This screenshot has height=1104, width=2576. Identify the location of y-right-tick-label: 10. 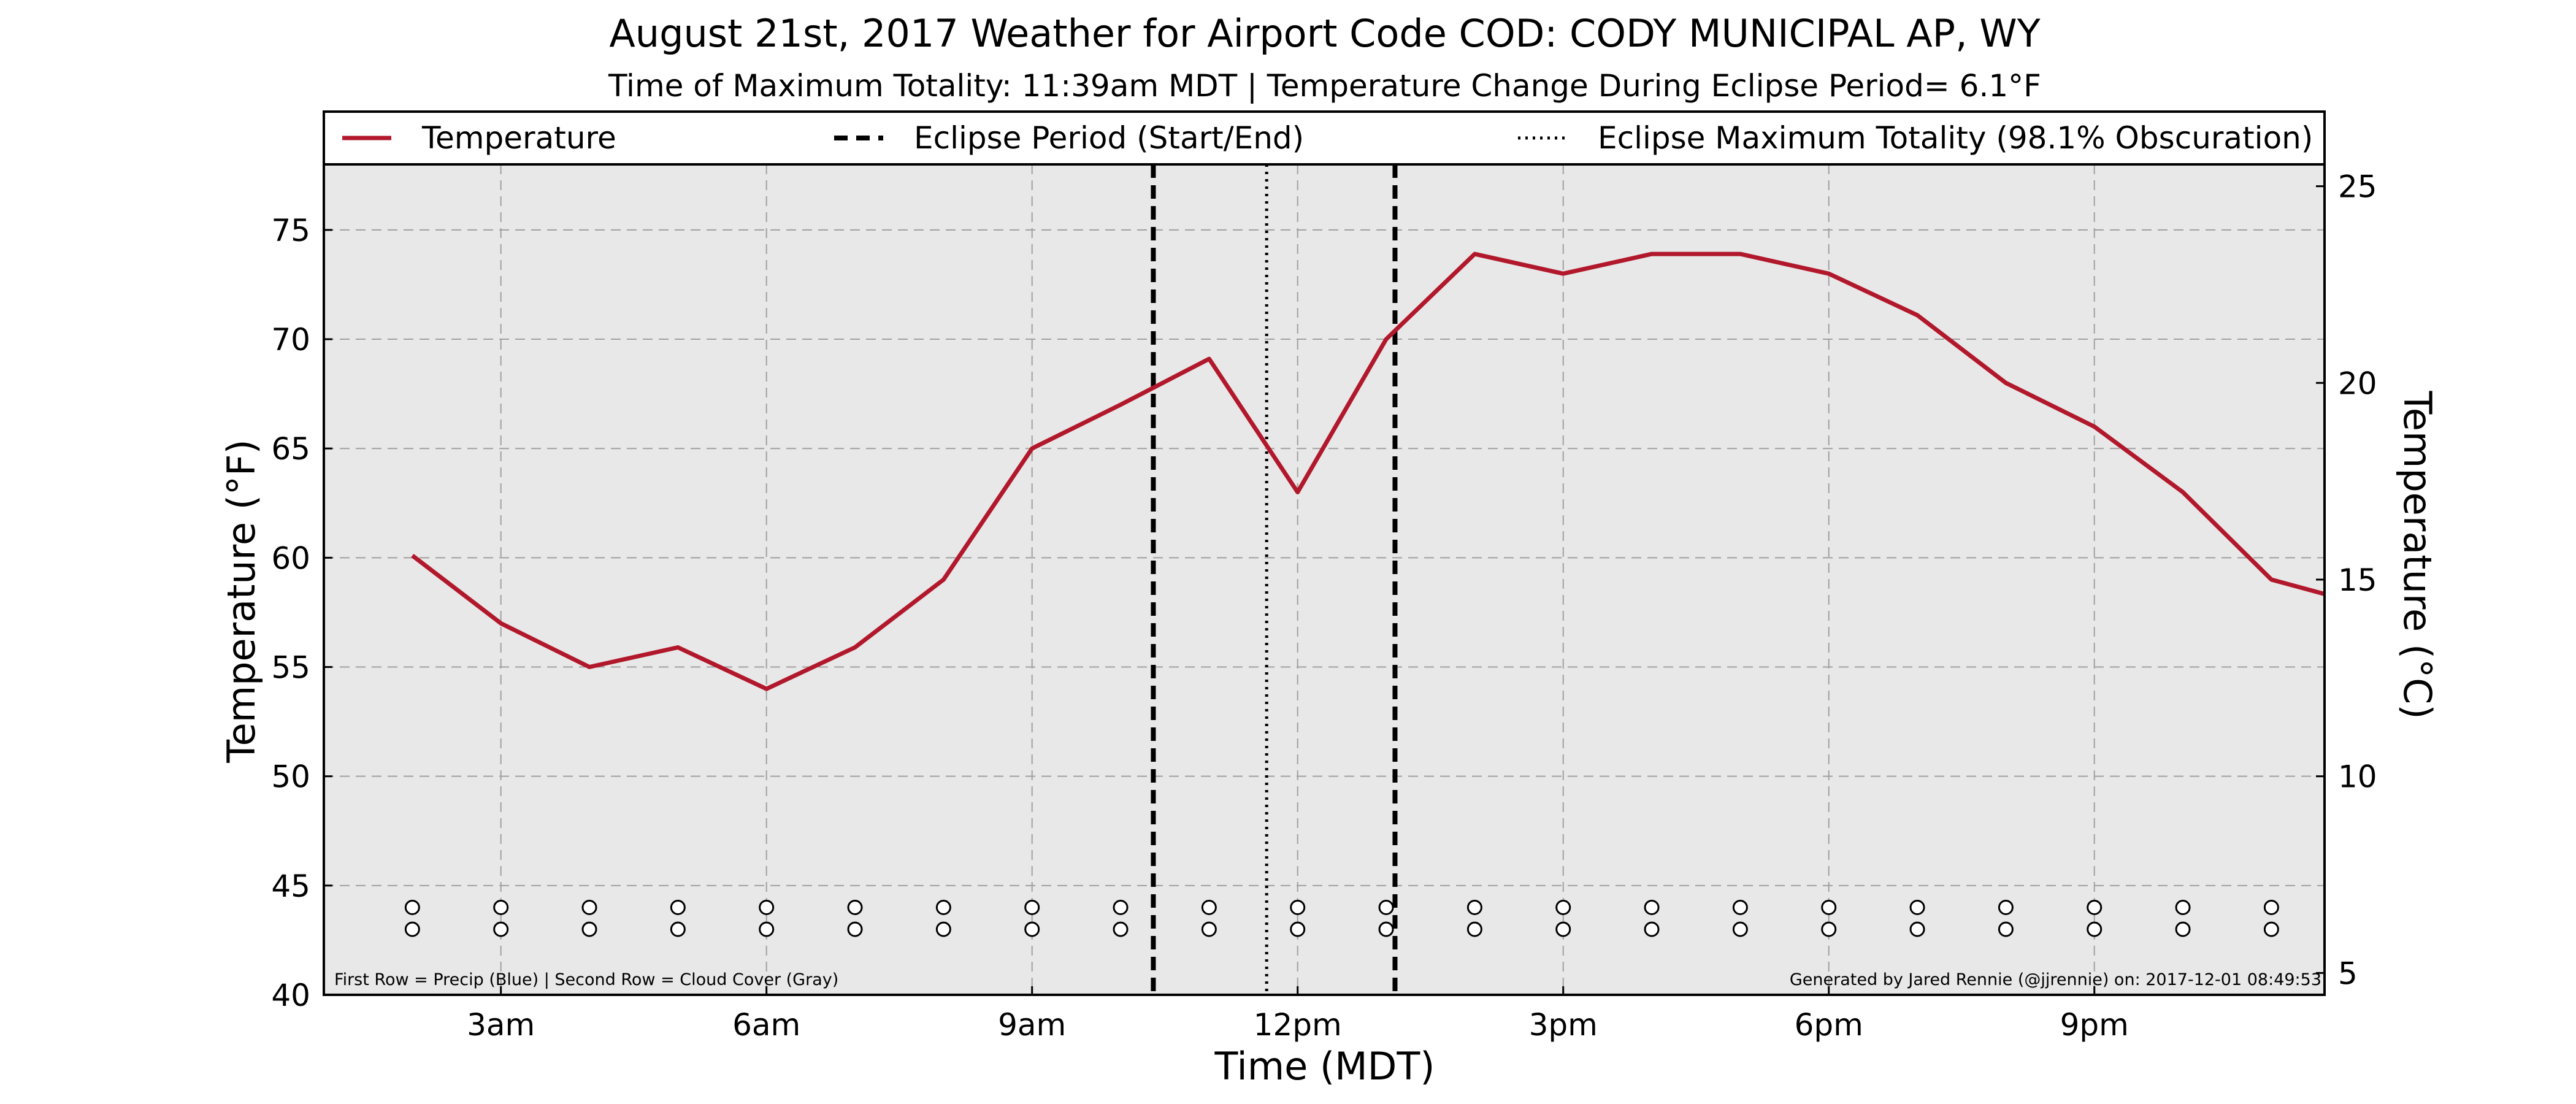
(2357, 777).